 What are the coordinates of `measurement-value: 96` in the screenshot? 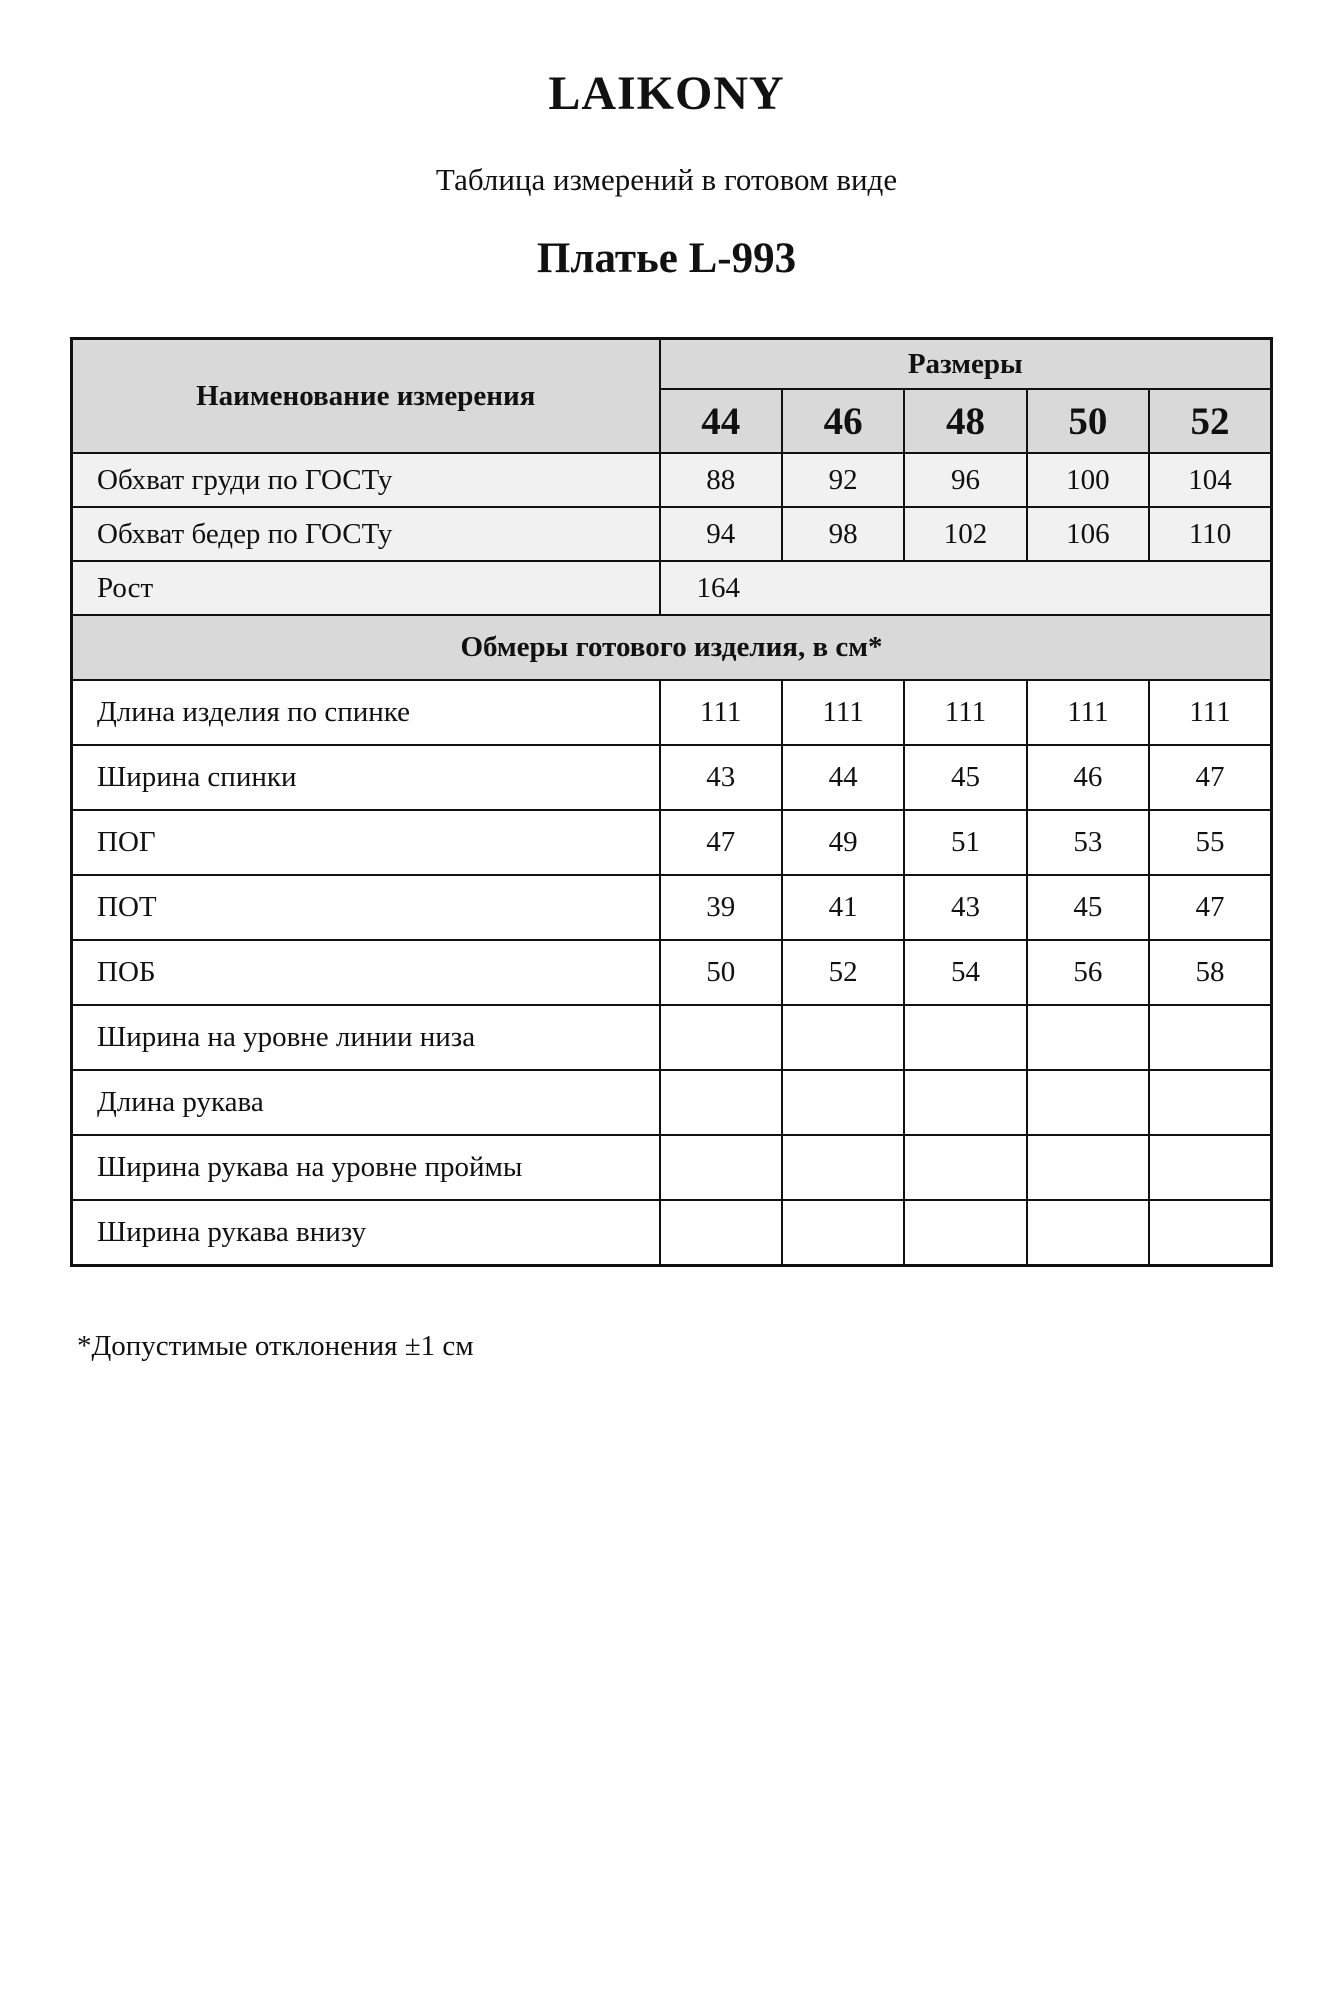 It's located at (965, 480).